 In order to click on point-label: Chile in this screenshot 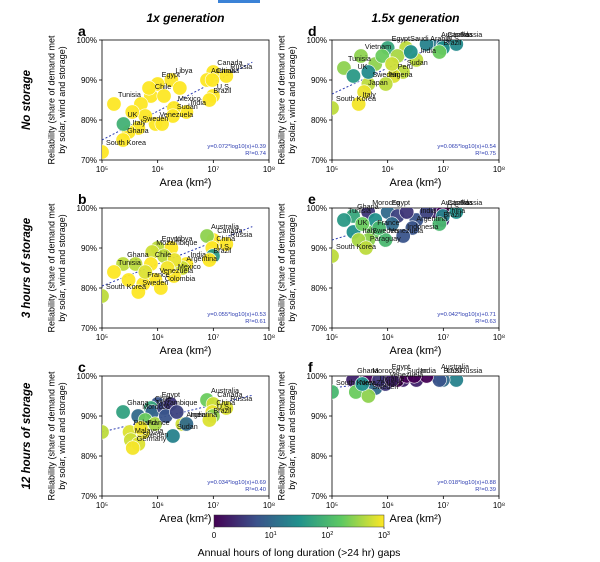, I will do `click(163, 254)`.